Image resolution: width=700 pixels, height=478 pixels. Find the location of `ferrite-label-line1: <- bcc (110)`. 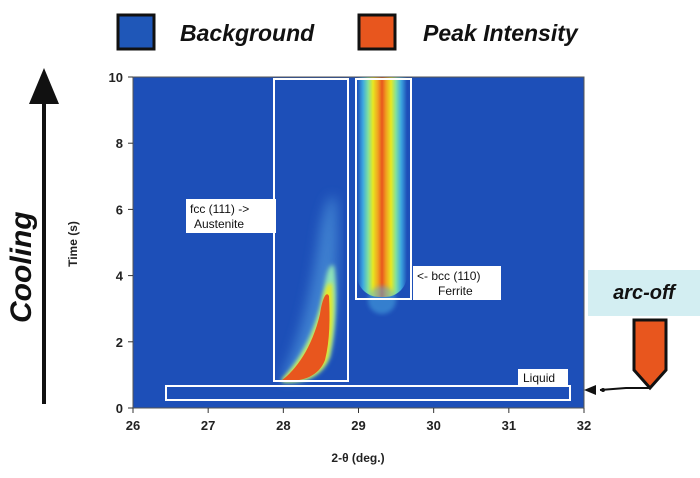

ferrite-label-line1: <- bcc (110) is located at coordinates (448, 276).